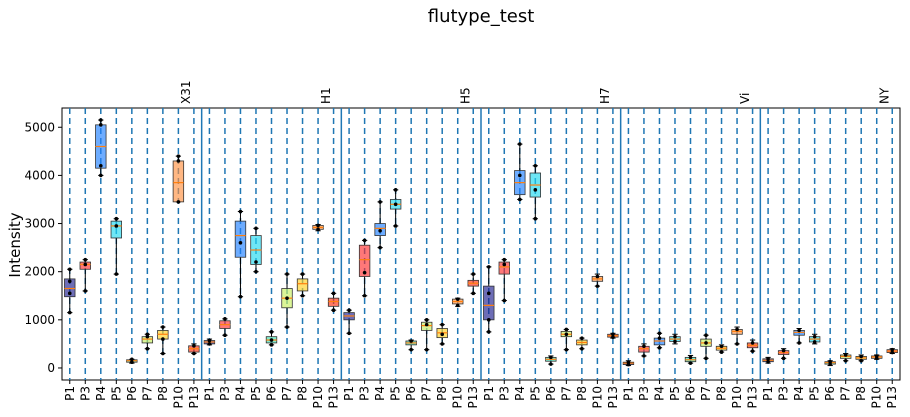 This screenshot has width=910, height=417. What do you see at coordinates (186, 93) in the screenshot?
I see `group-label: X31` at bounding box center [186, 93].